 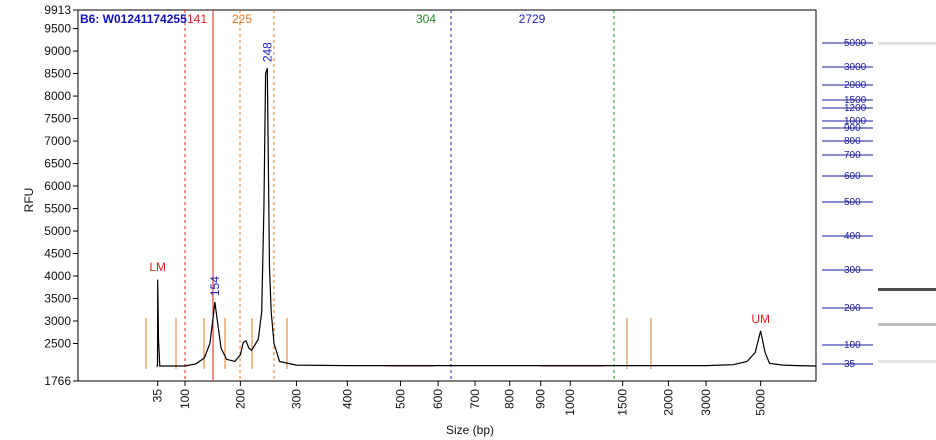 What do you see at coordinates (296, 399) in the screenshot?
I see `x-tick-label: 300` at bounding box center [296, 399].